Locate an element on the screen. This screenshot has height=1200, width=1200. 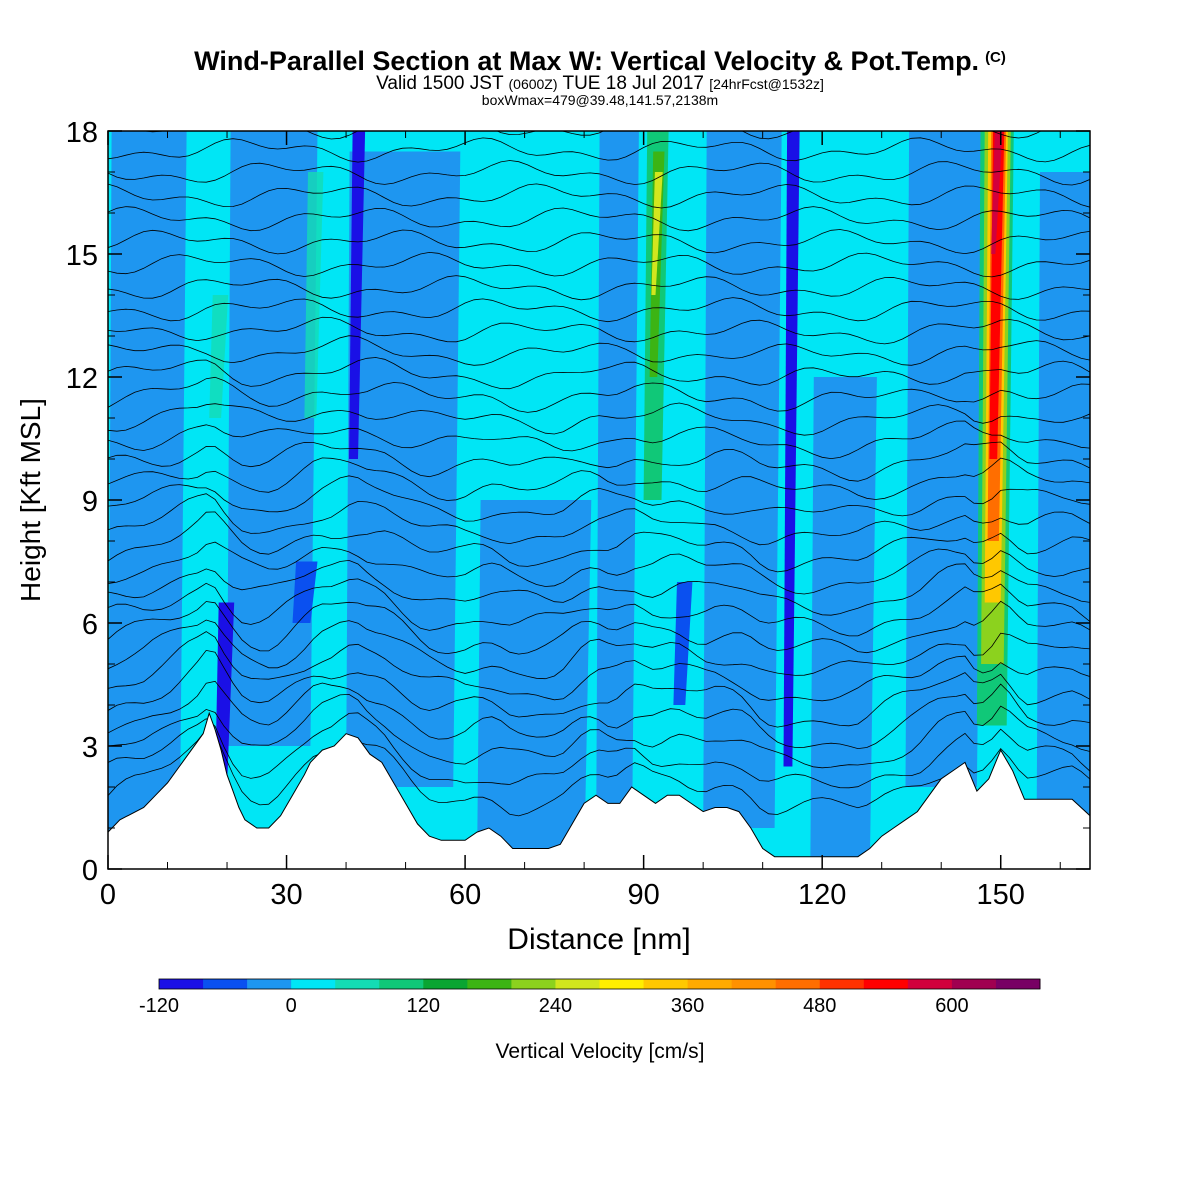
y-tick-label: 12 is located at coordinates (82, 379).